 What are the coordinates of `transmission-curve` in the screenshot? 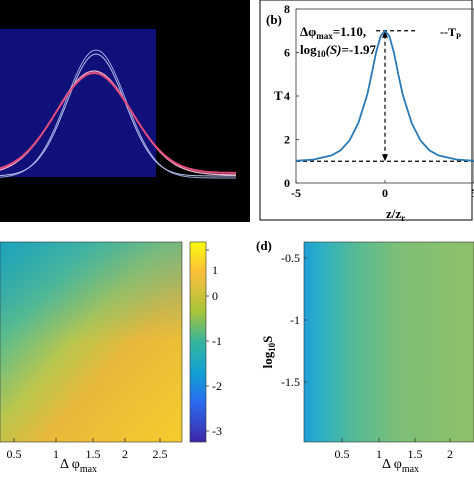 It's located at (384, 95).